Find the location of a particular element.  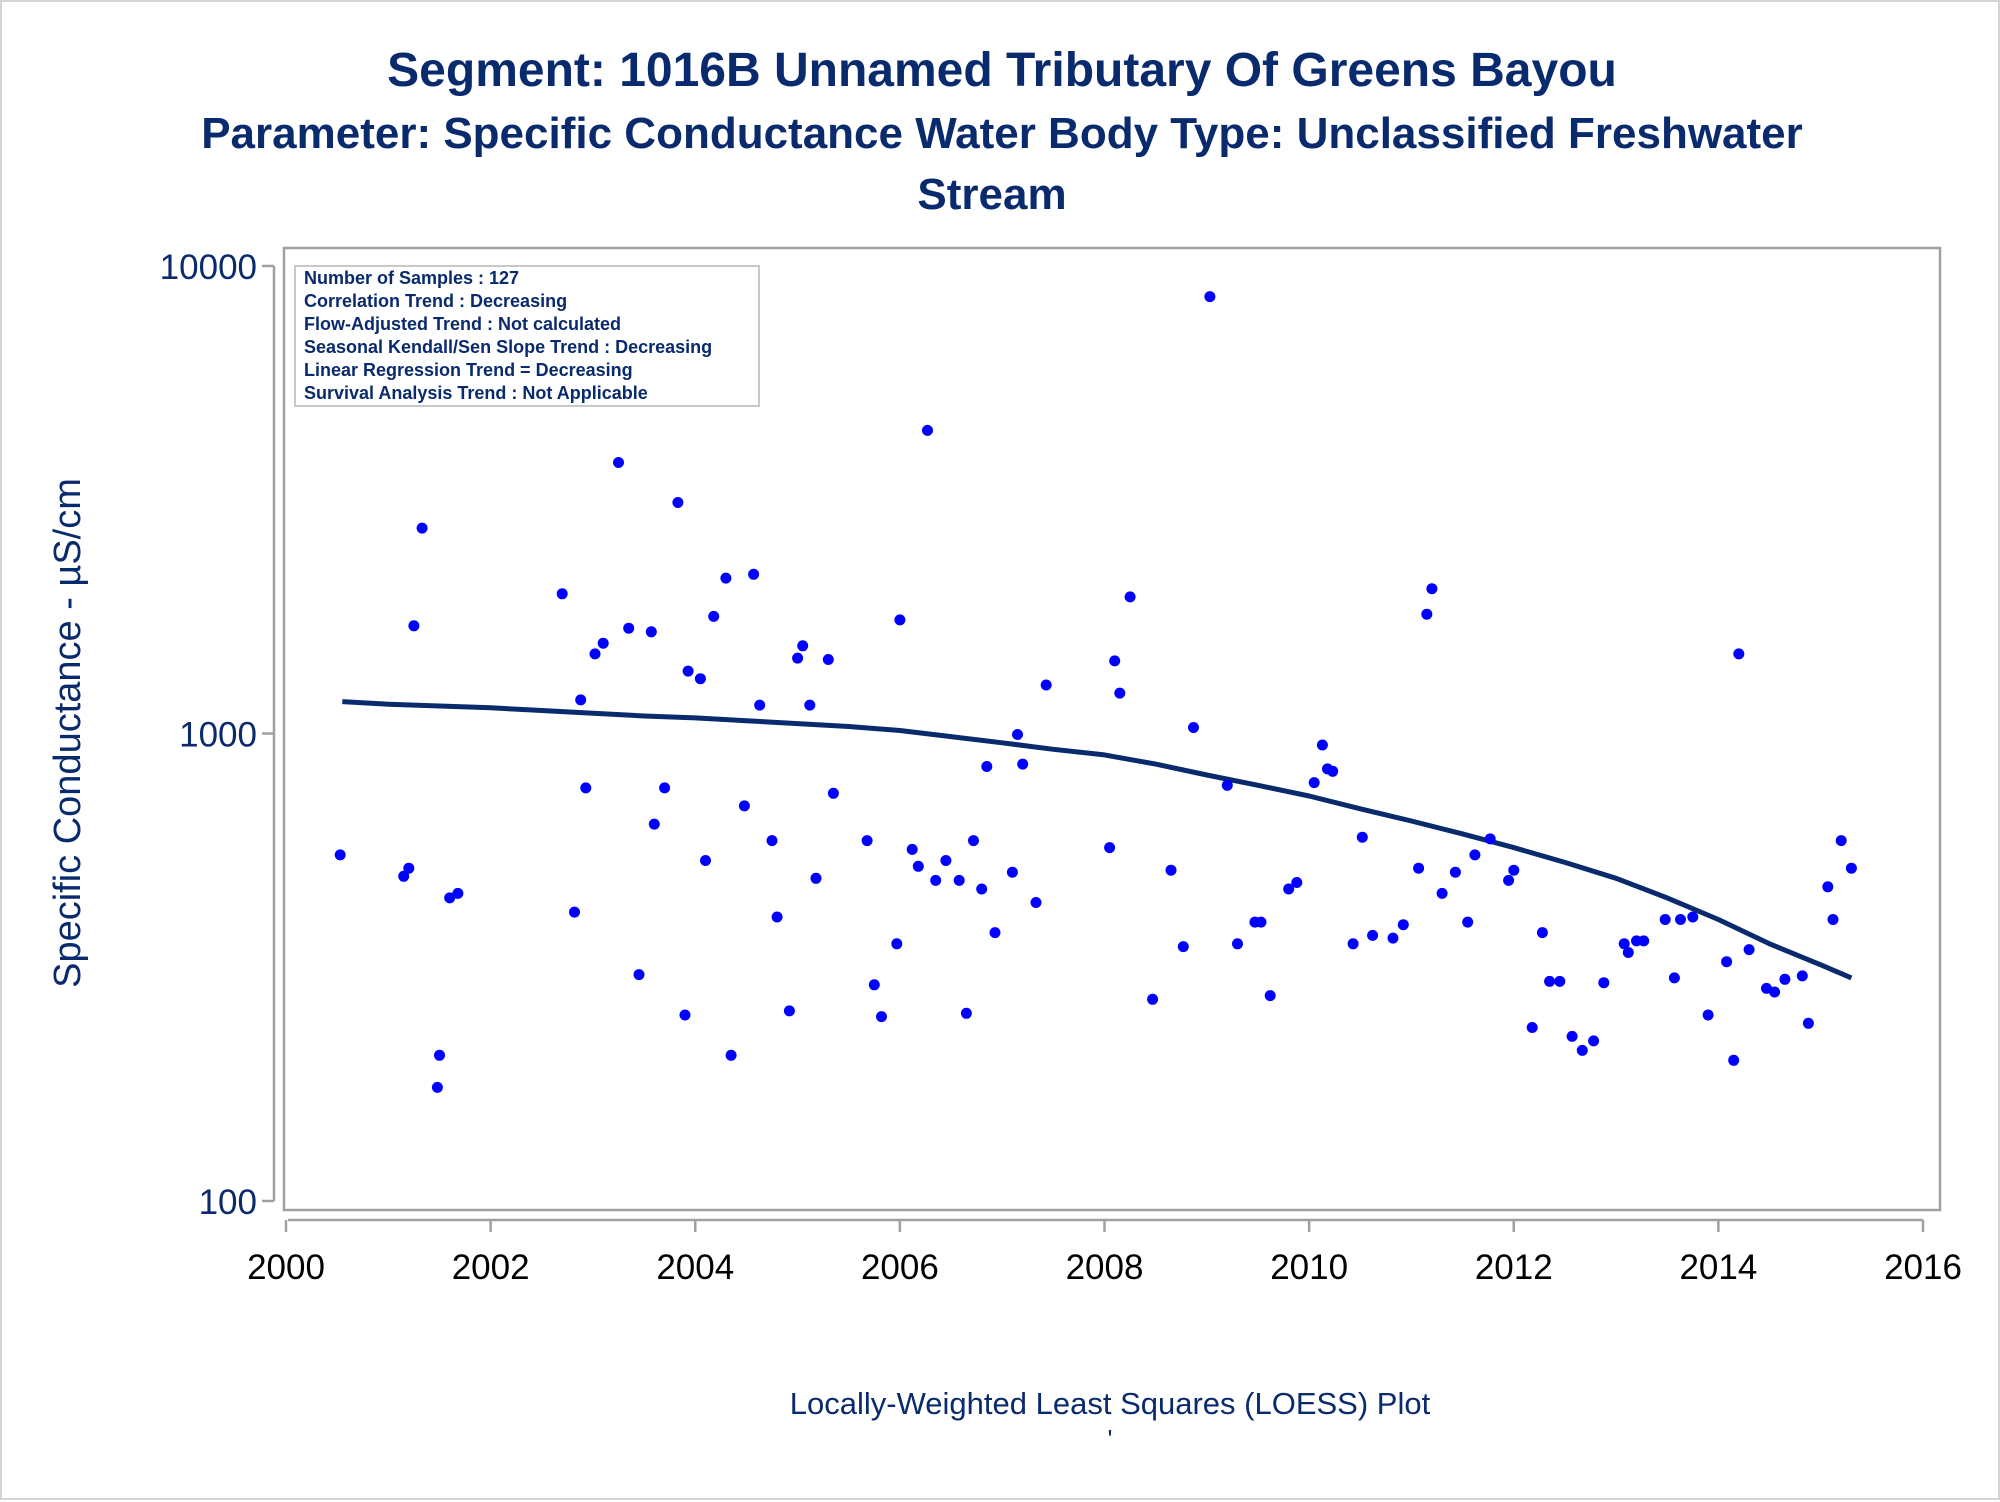

stats-line: Linear Regression Trend = Decreasing is located at coordinates (468, 370).